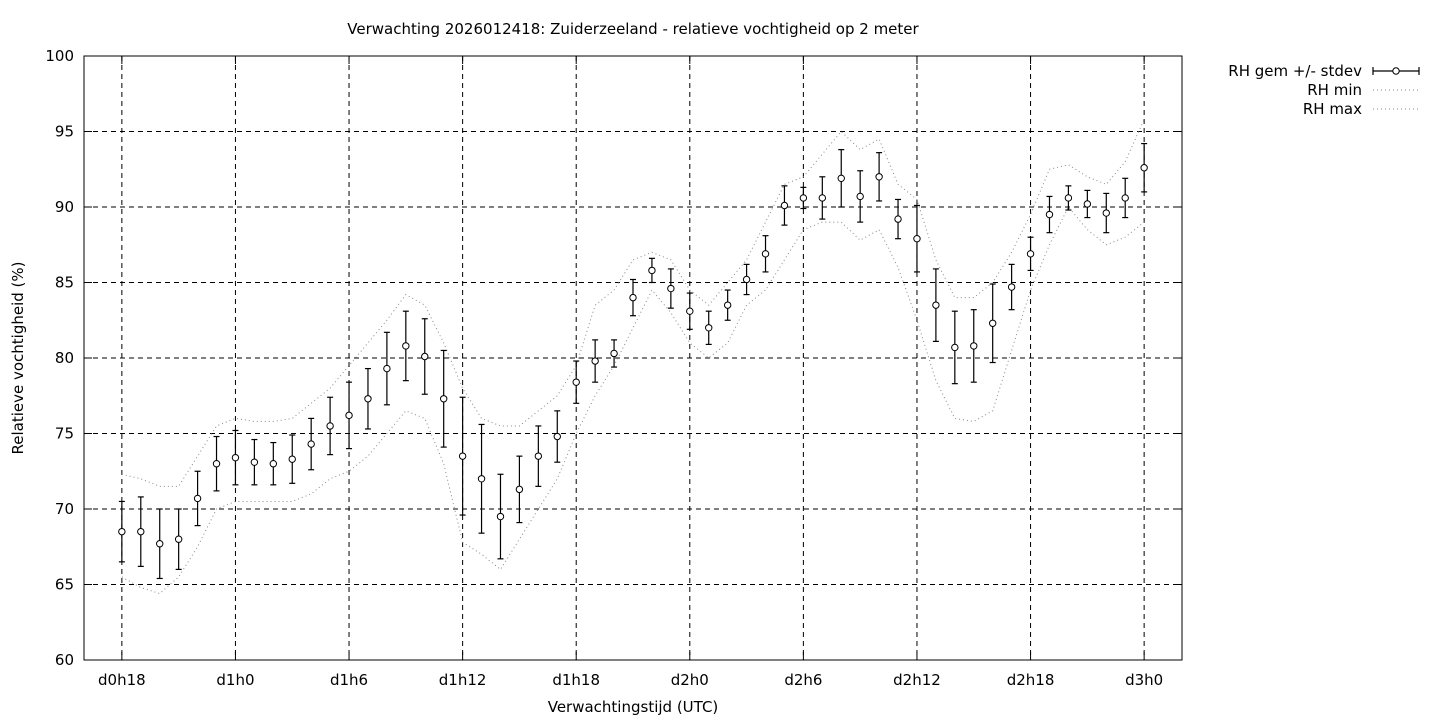 This screenshot has height=720, width=1440. Describe the element at coordinates (59, 56) in the screenshot. I see `y-tick-label: 100` at that location.